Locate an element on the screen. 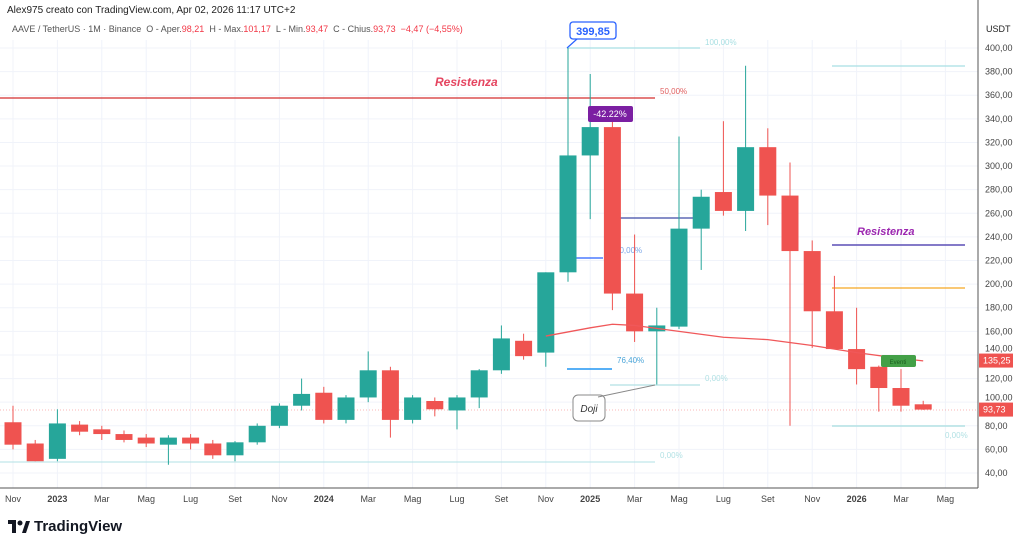 The image size is (1024, 548). drop-callout-label: -42.22% is located at coordinates (610, 114).